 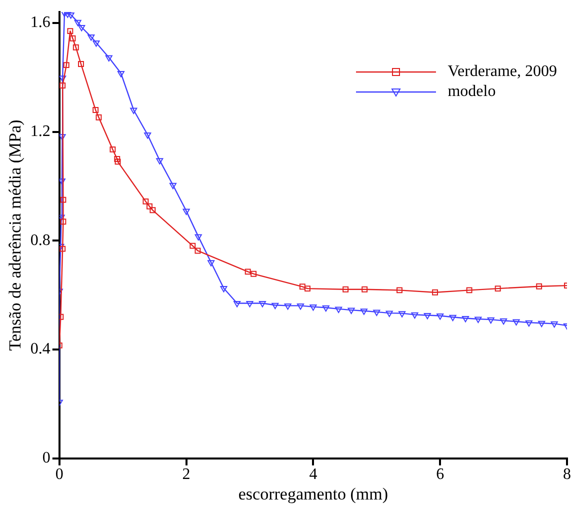 I want to click on y-tick-label: 0.4, so click(x=40, y=349).